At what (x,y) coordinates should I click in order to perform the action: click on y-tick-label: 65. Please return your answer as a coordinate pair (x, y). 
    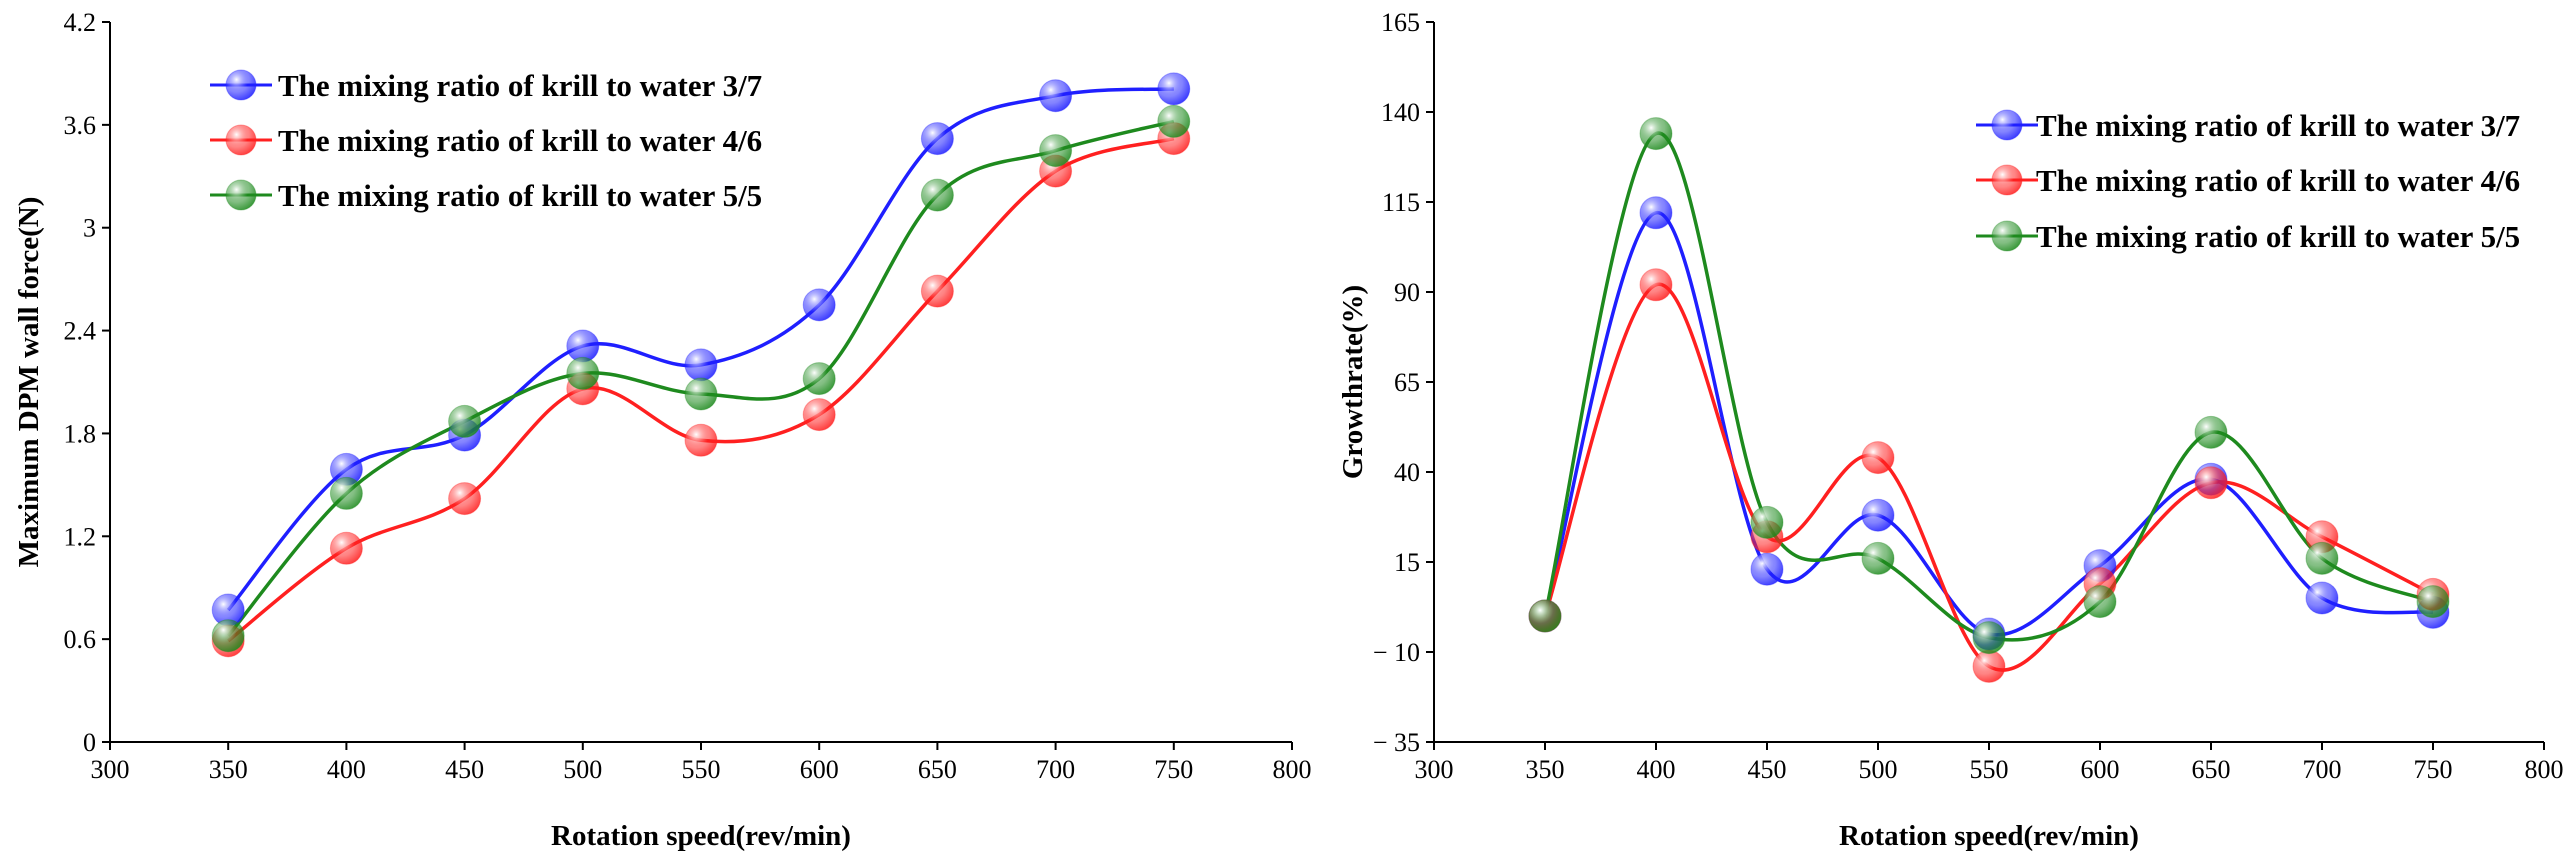
    Looking at the image, I should click on (1407, 382).